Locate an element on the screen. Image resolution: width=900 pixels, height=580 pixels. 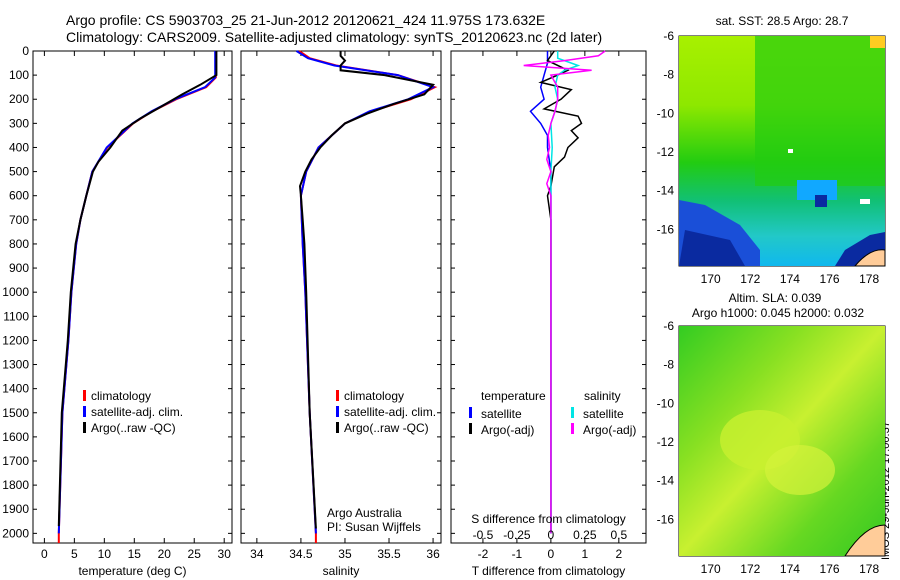
y-tick-label: 1100 is located at coordinates (16, 316).